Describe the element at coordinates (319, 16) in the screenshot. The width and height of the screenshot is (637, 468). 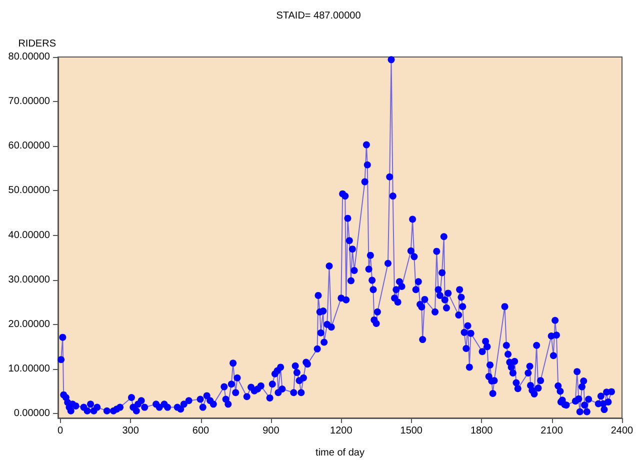
I see `chart-title: STAID= 487.00000` at that location.